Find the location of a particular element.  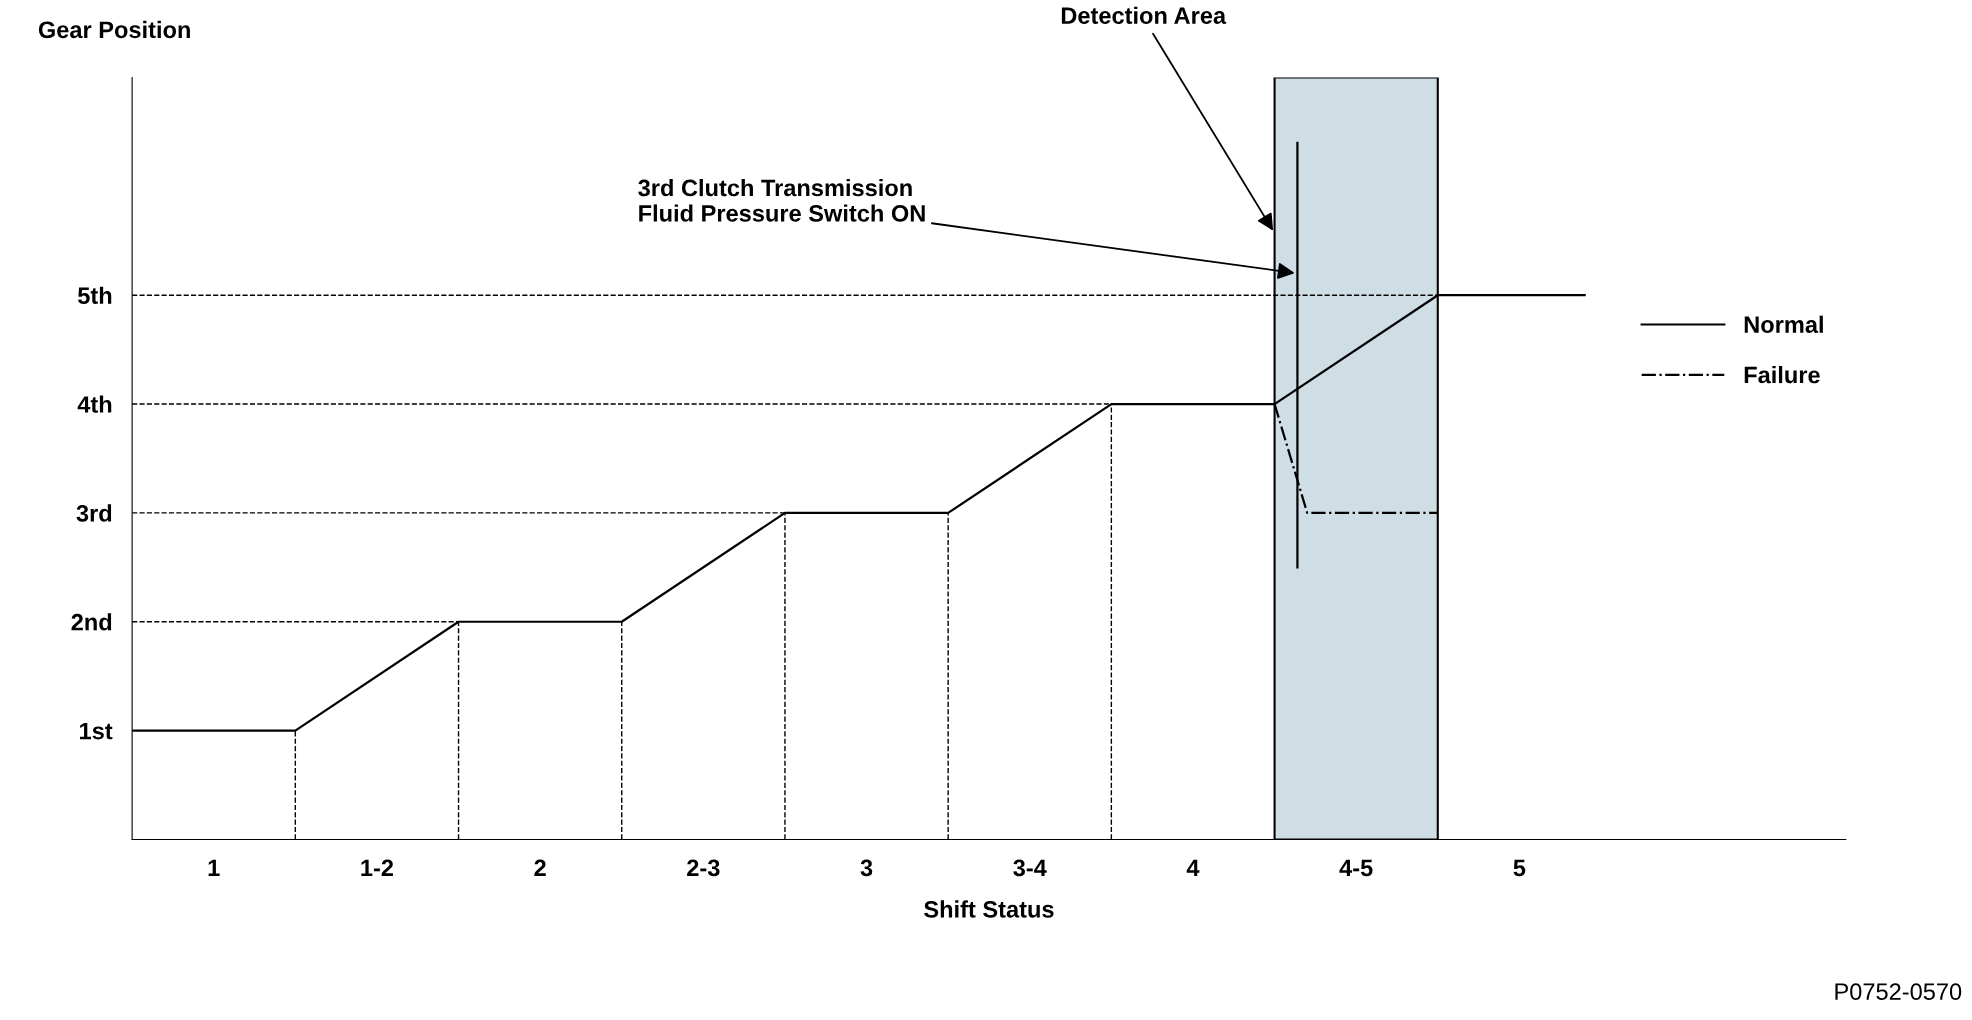

y-tick-label: 4th is located at coordinates (94, 404).